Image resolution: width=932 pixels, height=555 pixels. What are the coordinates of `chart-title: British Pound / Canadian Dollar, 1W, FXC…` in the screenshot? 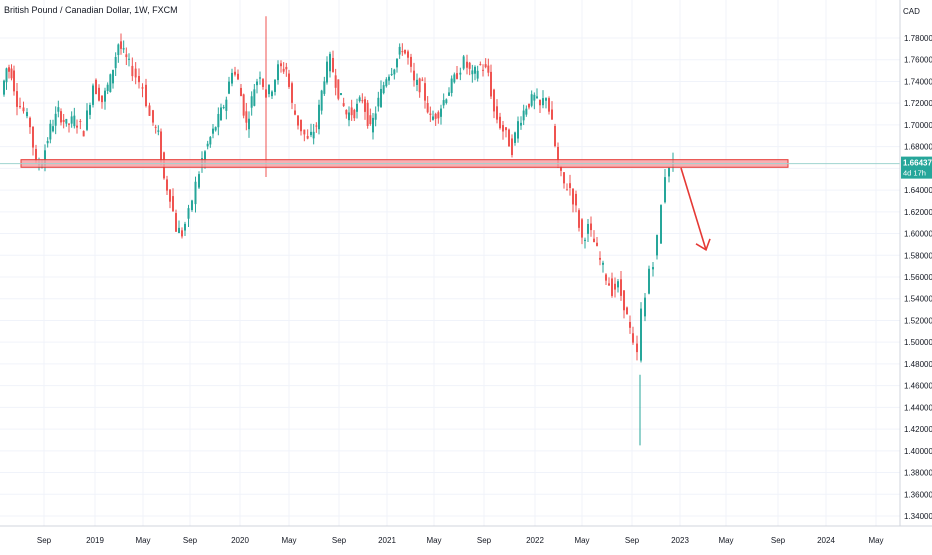 It's located at (91, 10).